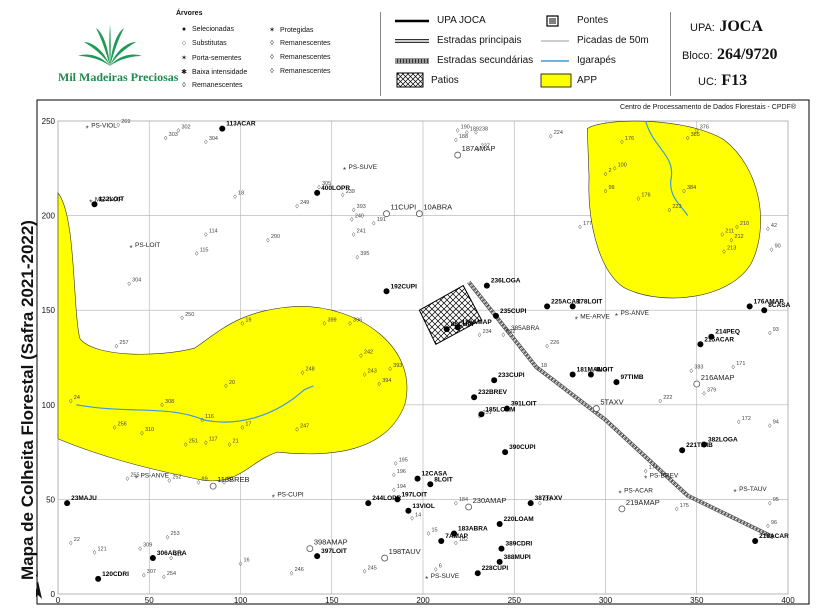 The height and width of the screenshot is (612, 819). I want to click on legend-item-porta-sementes: ✶ Porta-sementes, so click(209, 58).